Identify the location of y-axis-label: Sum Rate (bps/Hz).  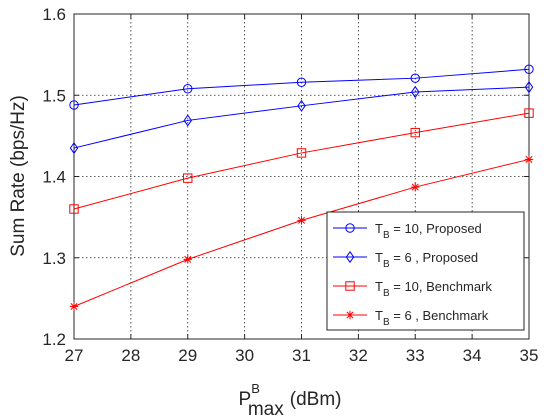
(18, 176).